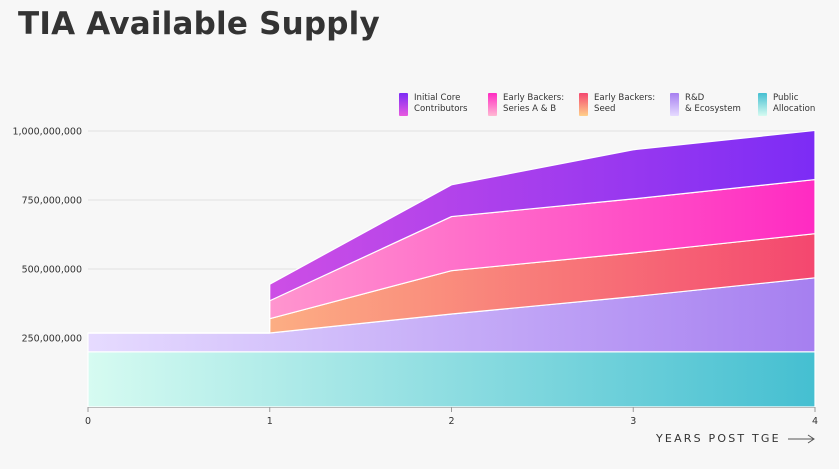 This screenshot has width=839, height=469. I want to click on x-tick-label: 3, so click(633, 421).